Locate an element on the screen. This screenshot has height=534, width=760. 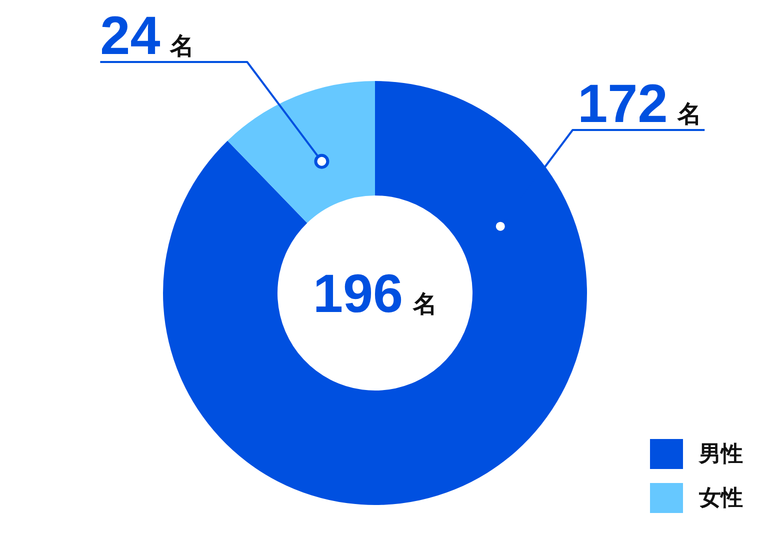
data-label: 24 名 is located at coordinates (147, 36).